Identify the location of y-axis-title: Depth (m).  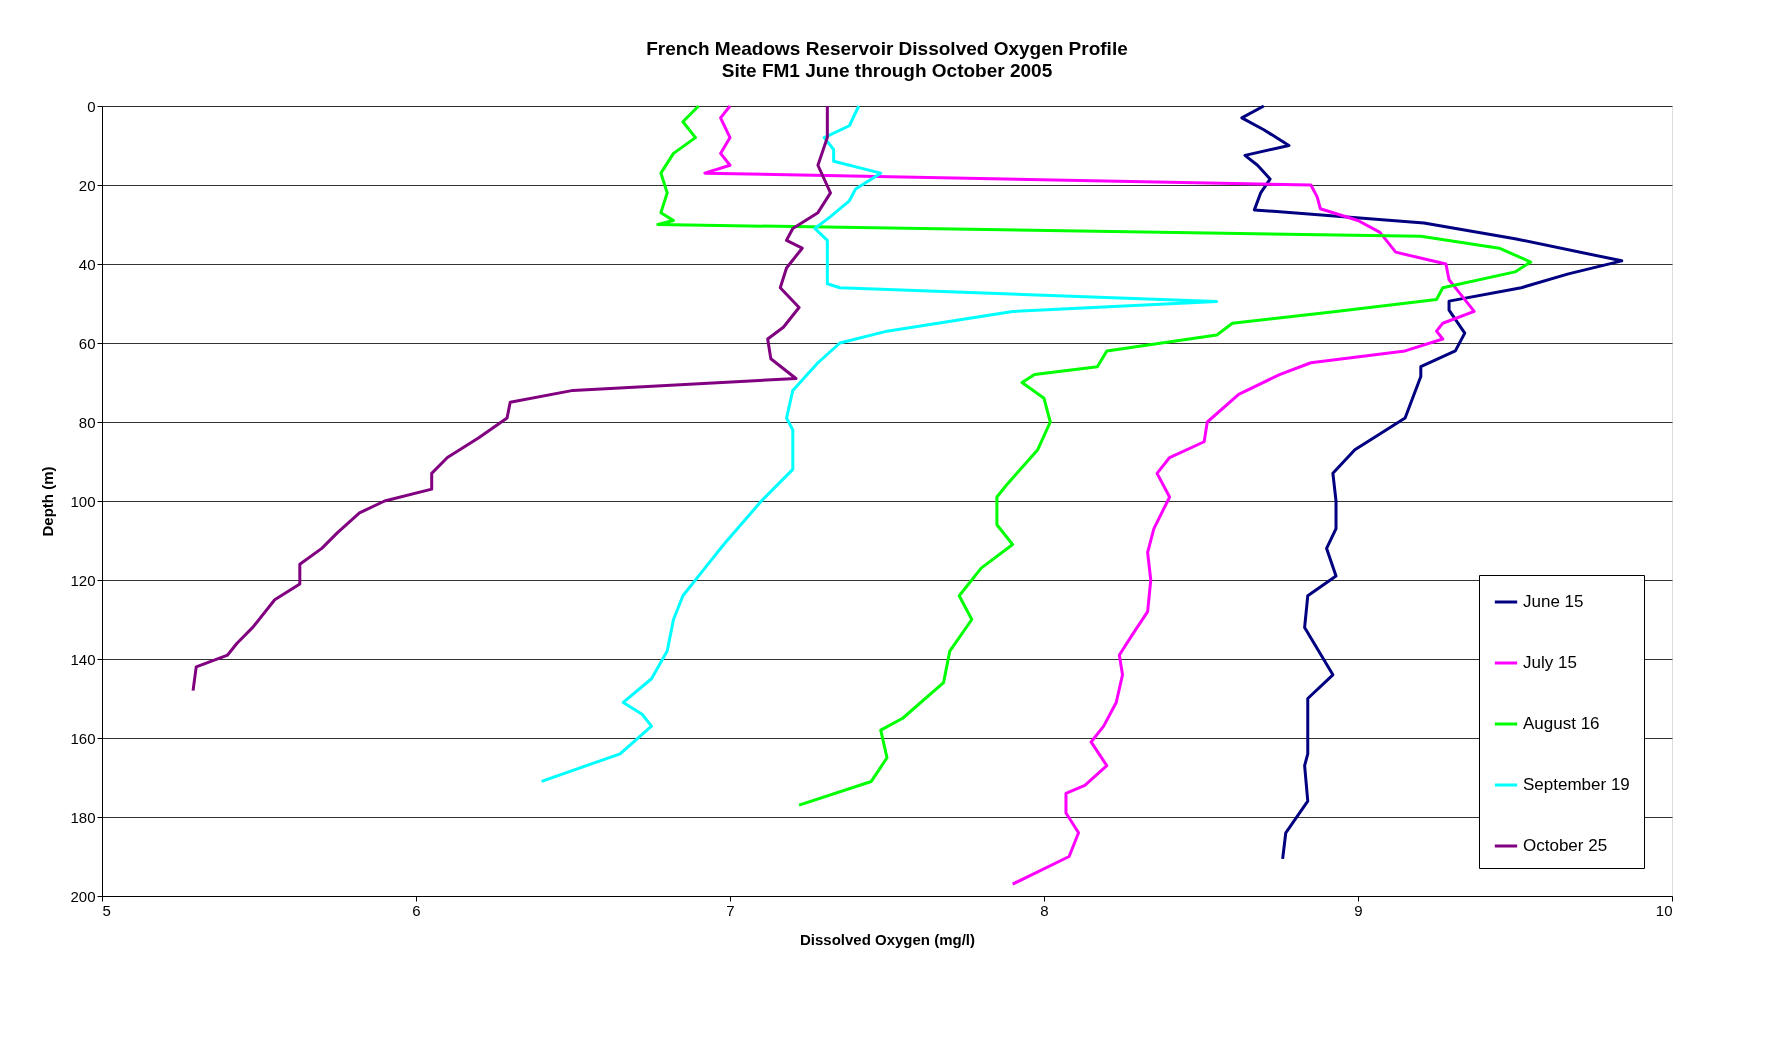
(48, 501).